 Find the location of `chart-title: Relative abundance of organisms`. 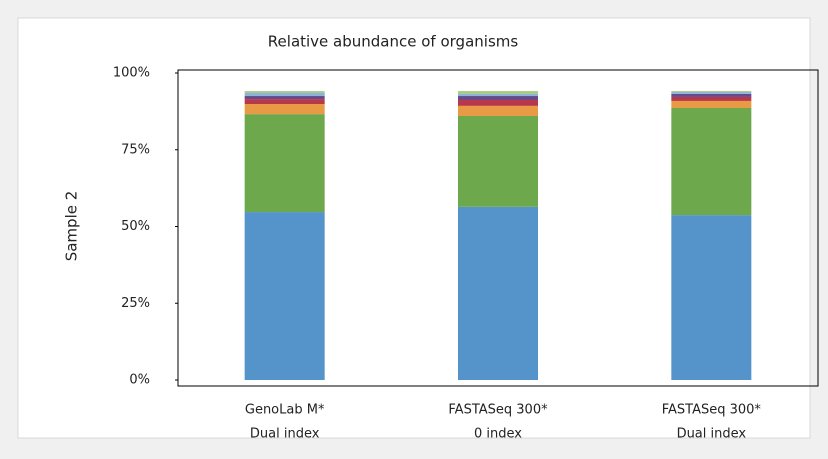

chart-title: Relative abundance of organisms is located at coordinates (393, 42).